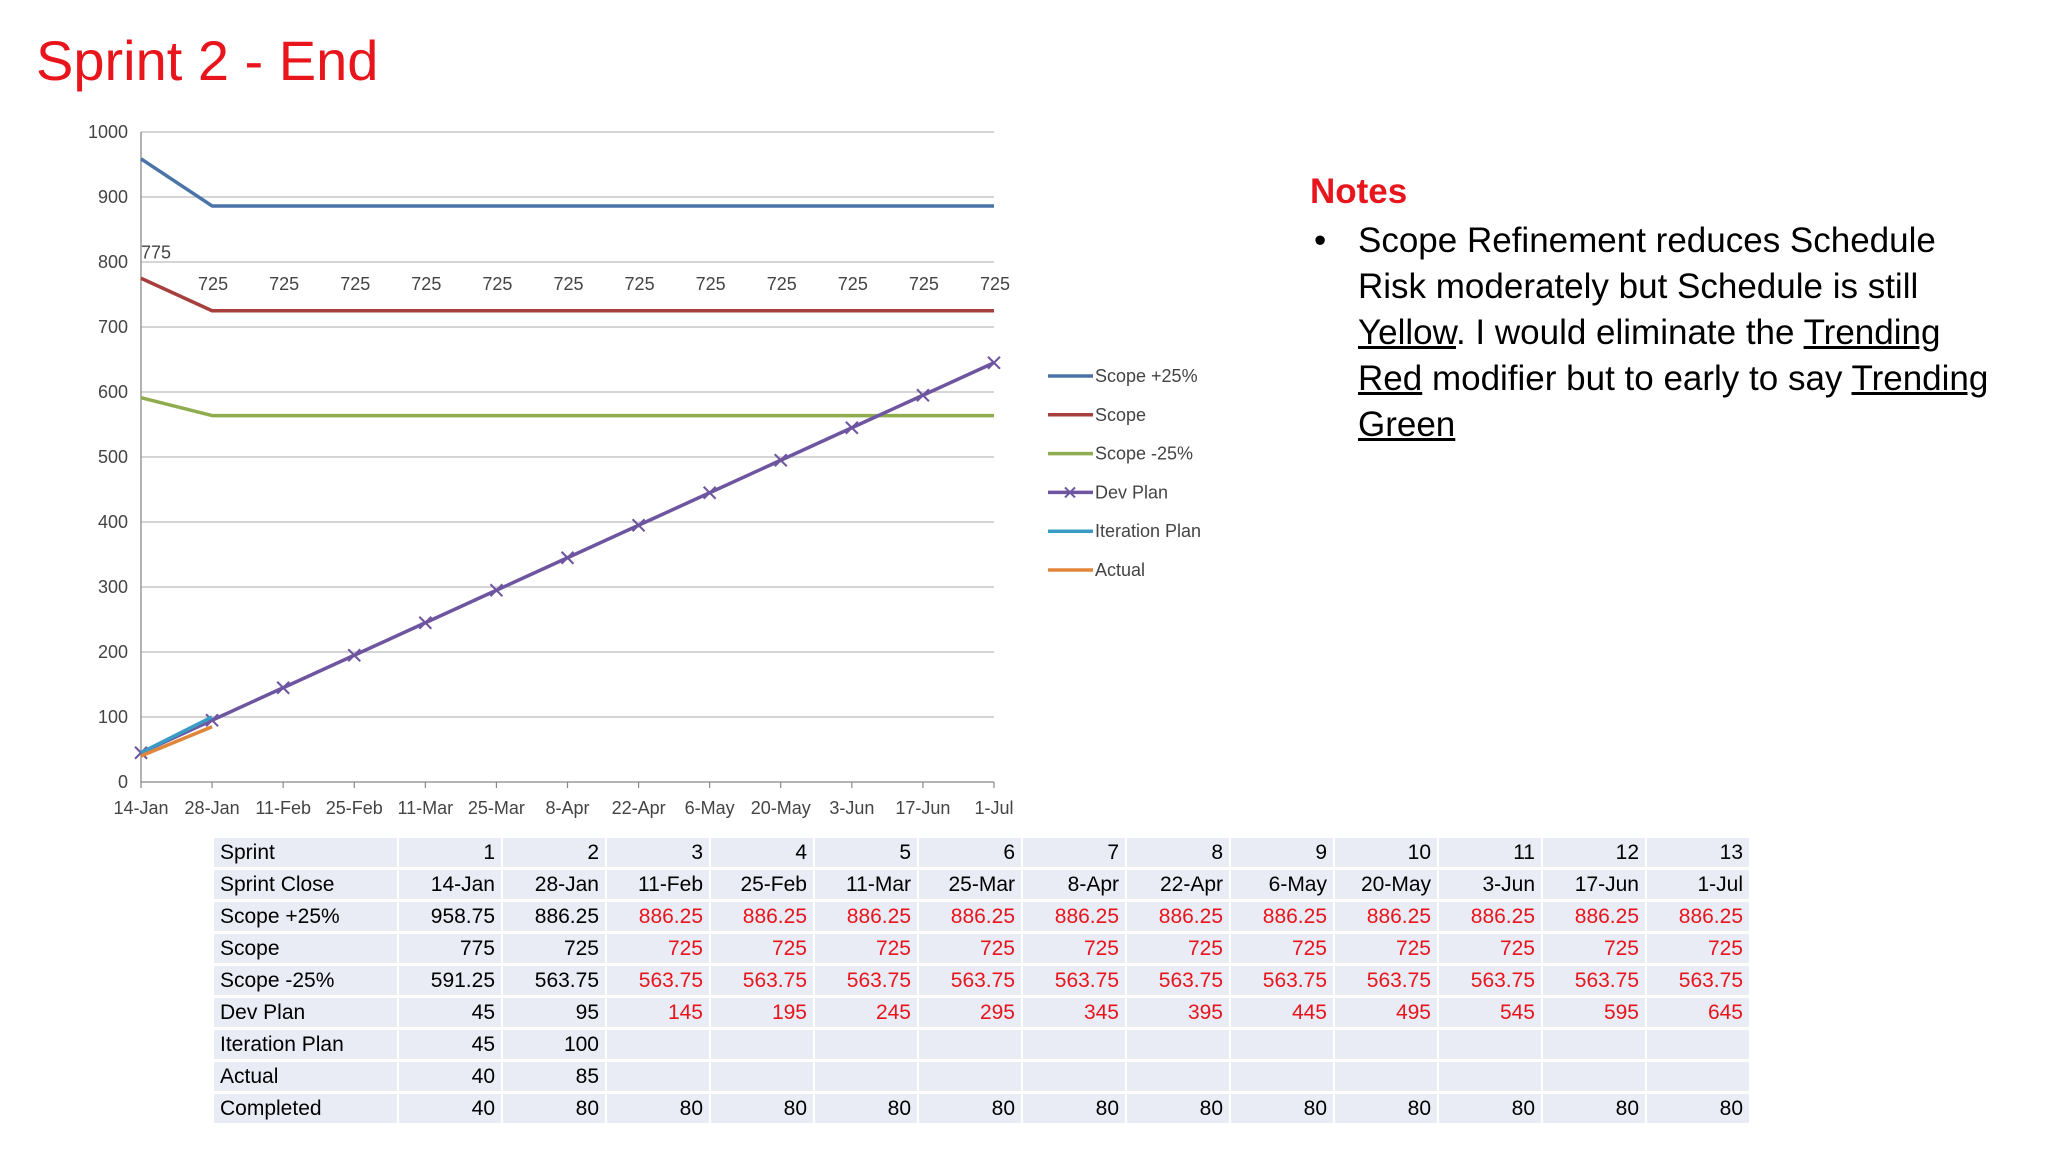  What do you see at coordinates (496, 808) in the screenshot?
I see `x-tick-label: 25-Mar` at bounding box center [496, 808].